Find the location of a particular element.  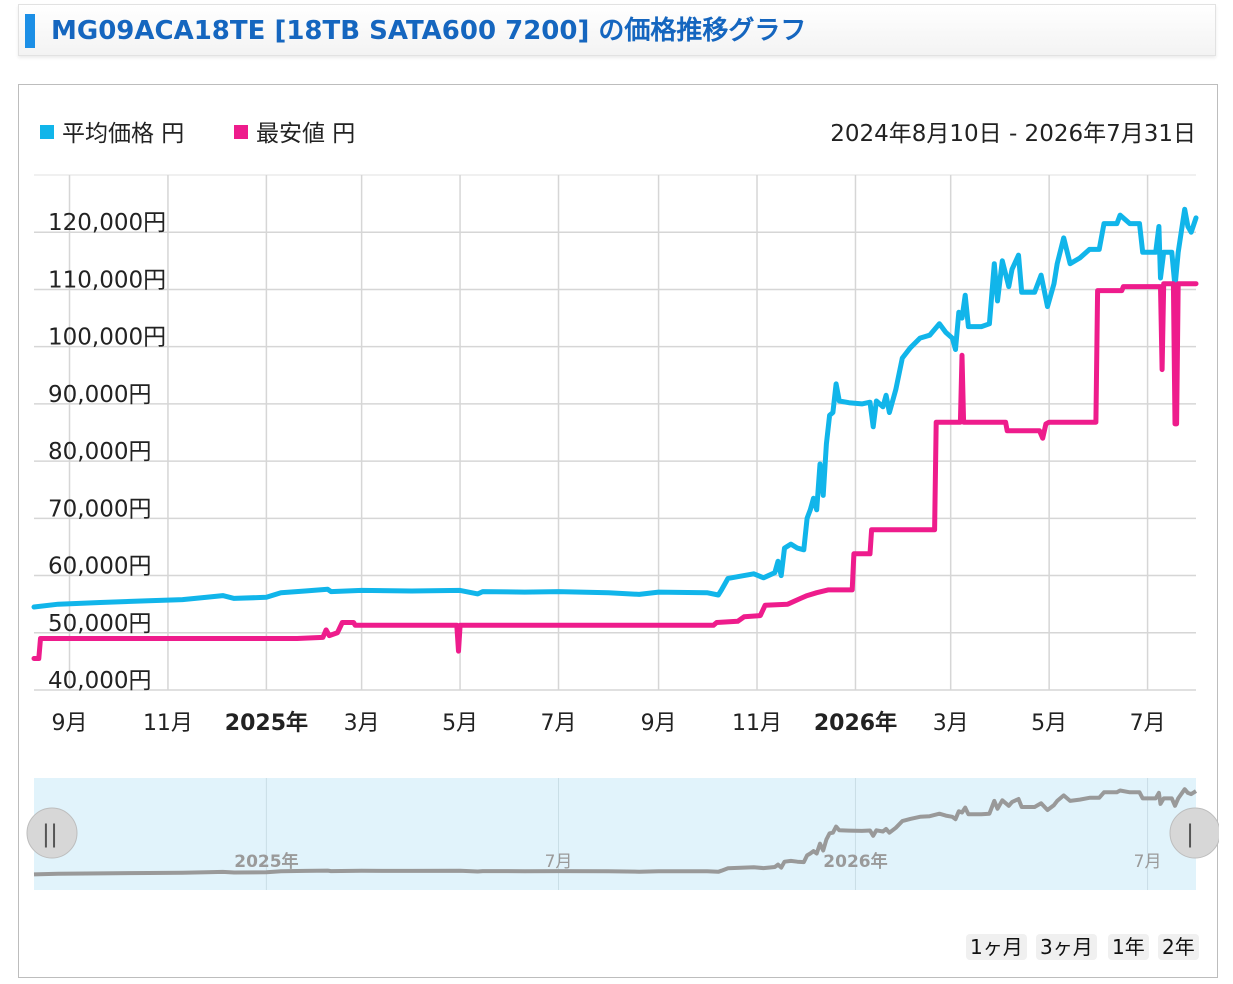

legend-label-lowest: 最安値 円 is located at coordinates (305, 134).